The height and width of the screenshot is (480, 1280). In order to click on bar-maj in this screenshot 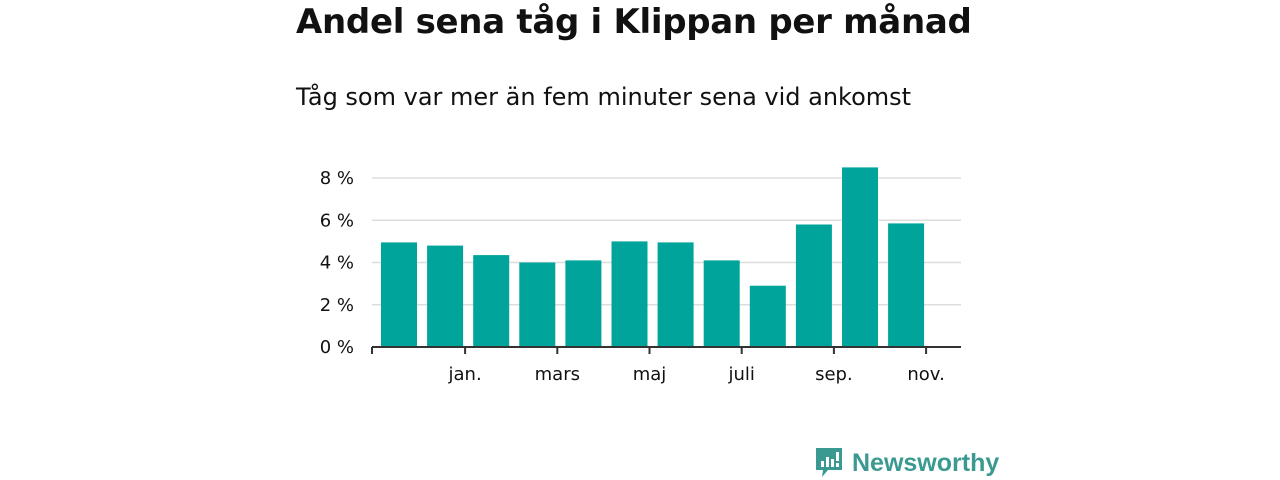, I will do `click(629, 294)`.